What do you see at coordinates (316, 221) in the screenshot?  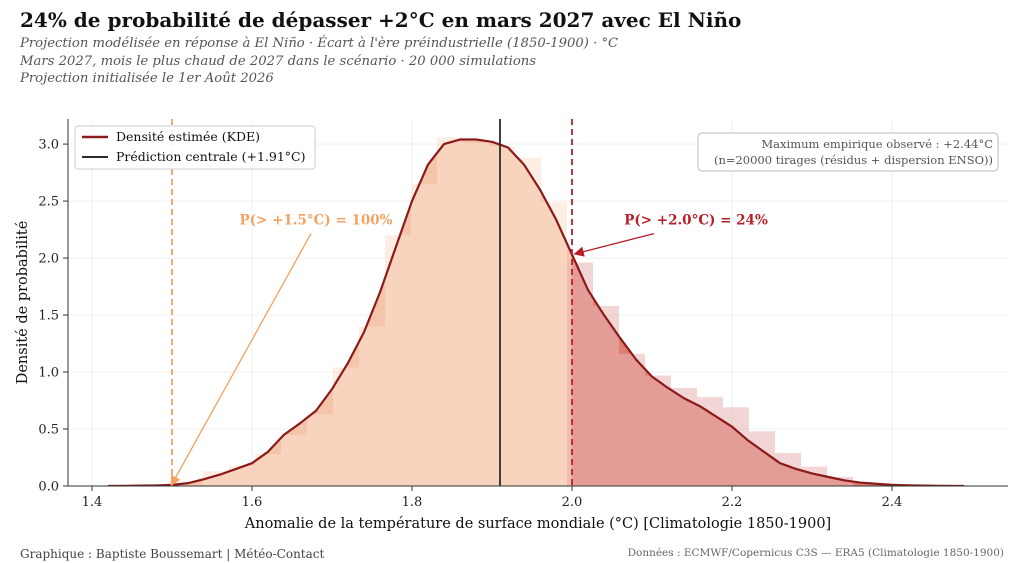 I see `annotation-label-1-5: P(> +1.5°C) = 100%` at bounding box center [316, 221].